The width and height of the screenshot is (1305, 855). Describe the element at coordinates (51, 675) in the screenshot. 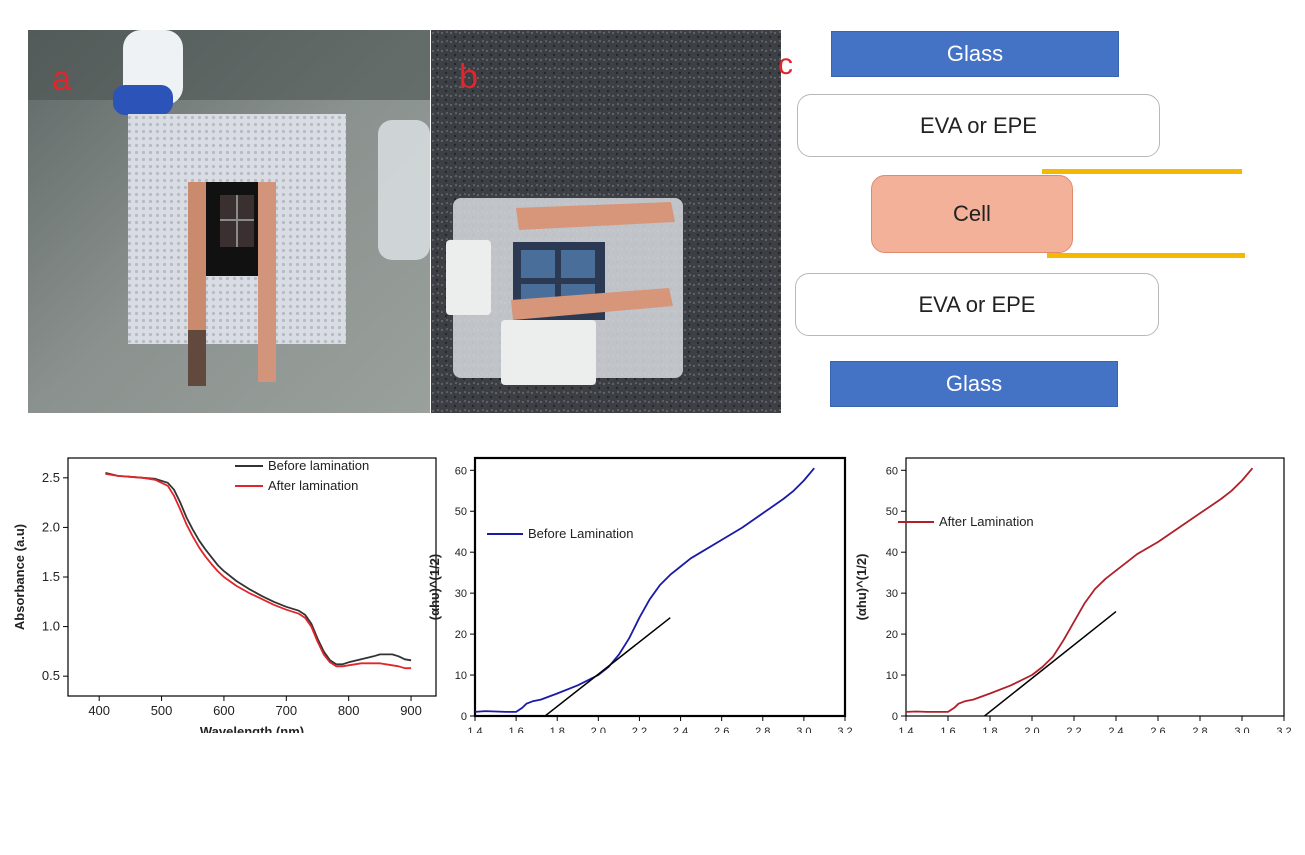

I see `y-tick-label: 0.5` at that location.